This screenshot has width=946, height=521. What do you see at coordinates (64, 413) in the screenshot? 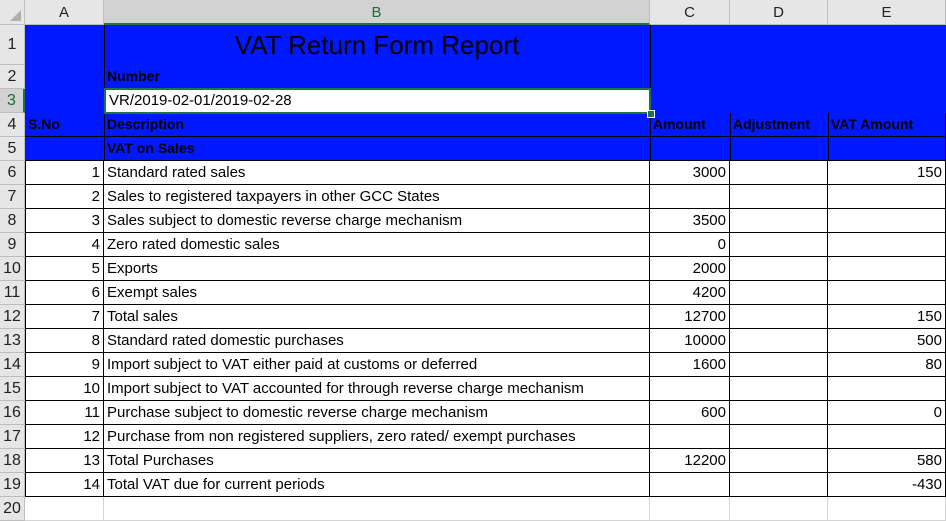
I see `row-11-sno-cell: 11` at bounding box center [64, 413].